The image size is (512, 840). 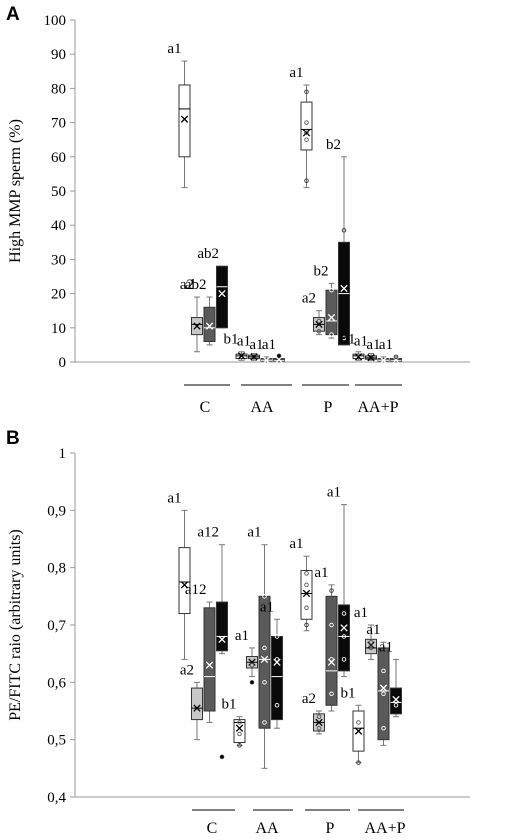 I want to click on box-aa-lightgray: a1, so click(x=248, y=347).